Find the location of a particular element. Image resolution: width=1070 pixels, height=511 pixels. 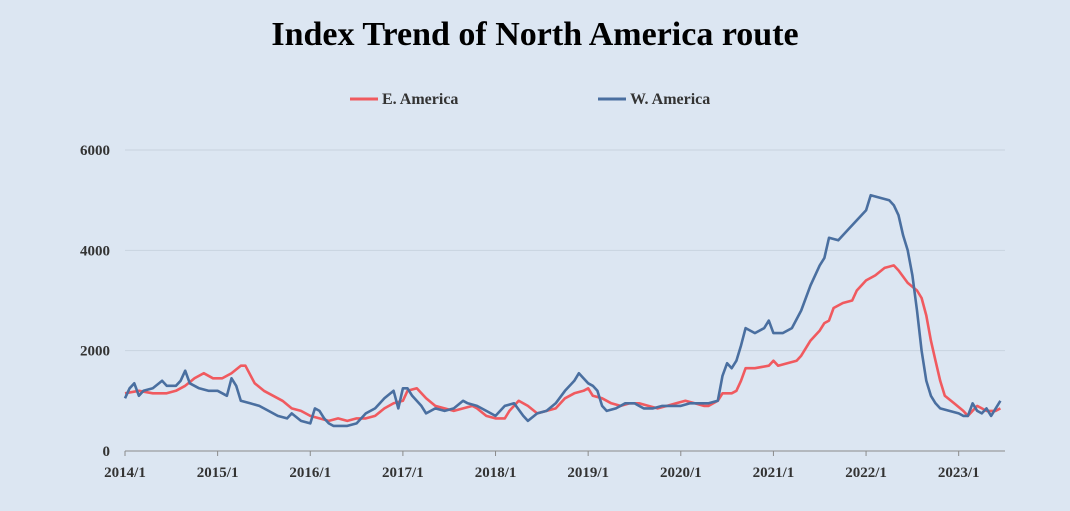

y-tick-label: 2000 is located at coordinates (95, 352).